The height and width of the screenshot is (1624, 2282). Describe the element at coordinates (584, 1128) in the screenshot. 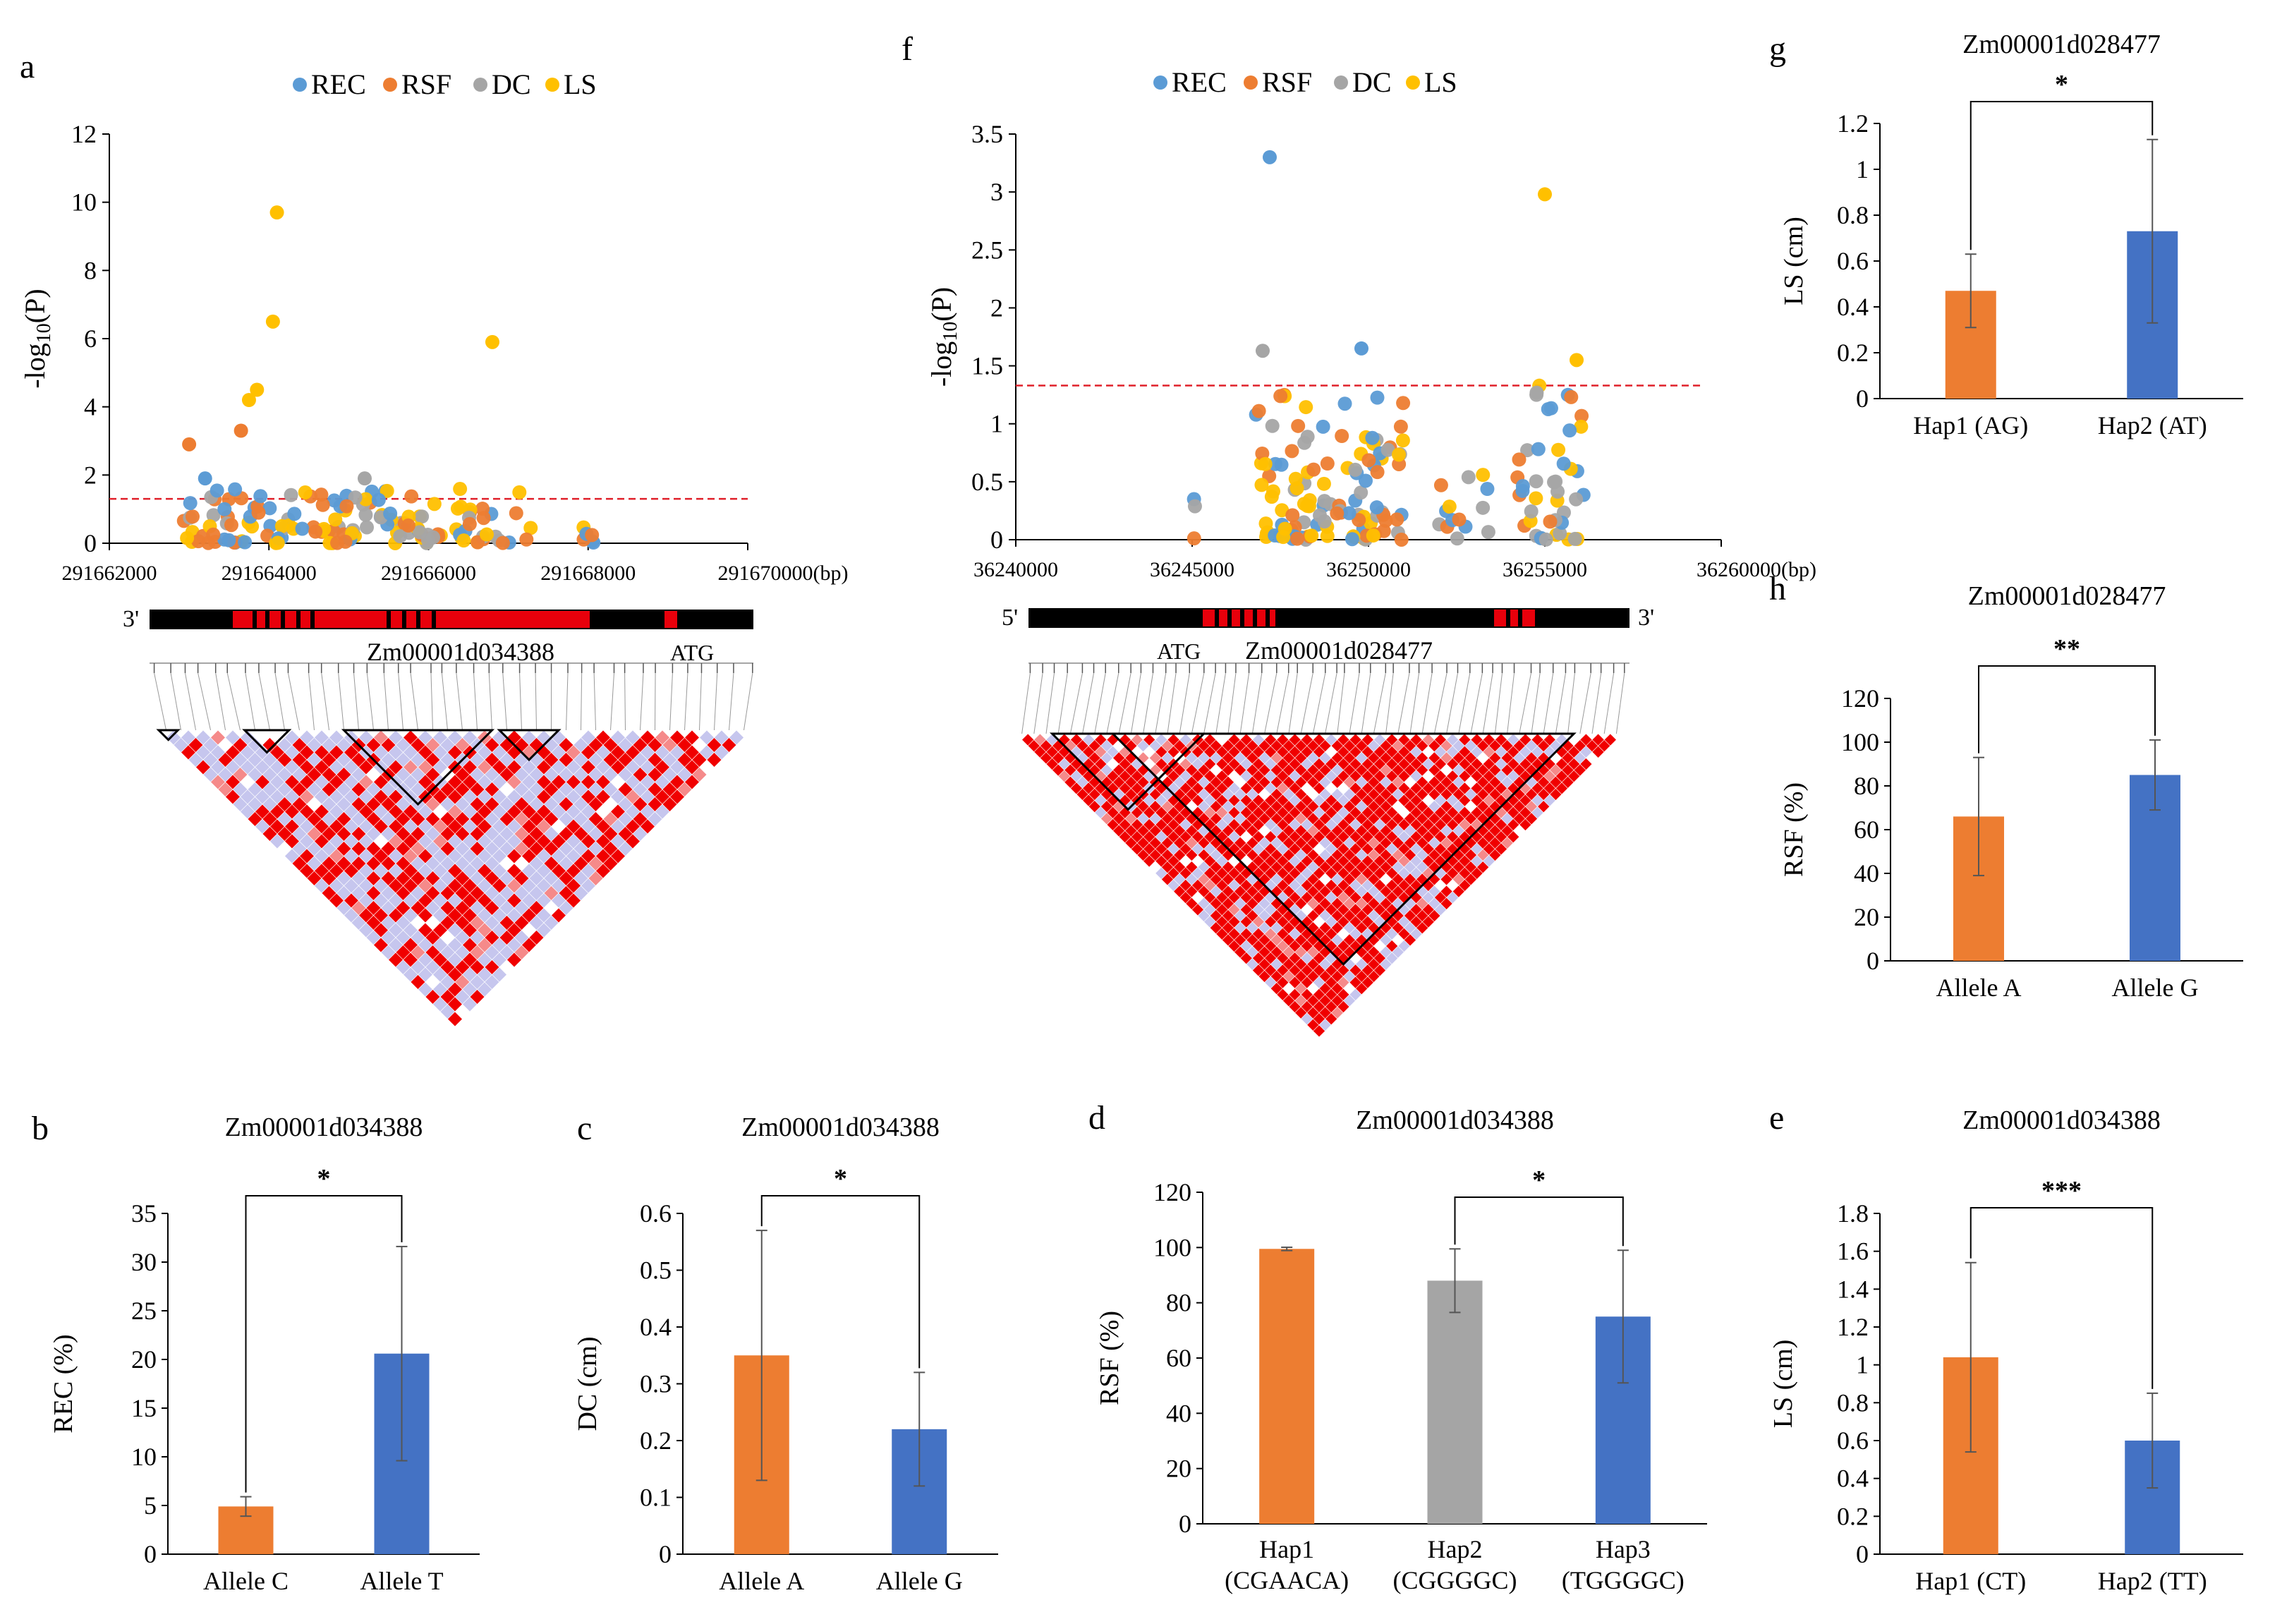

I see `panel-letter-c: c` at that location.